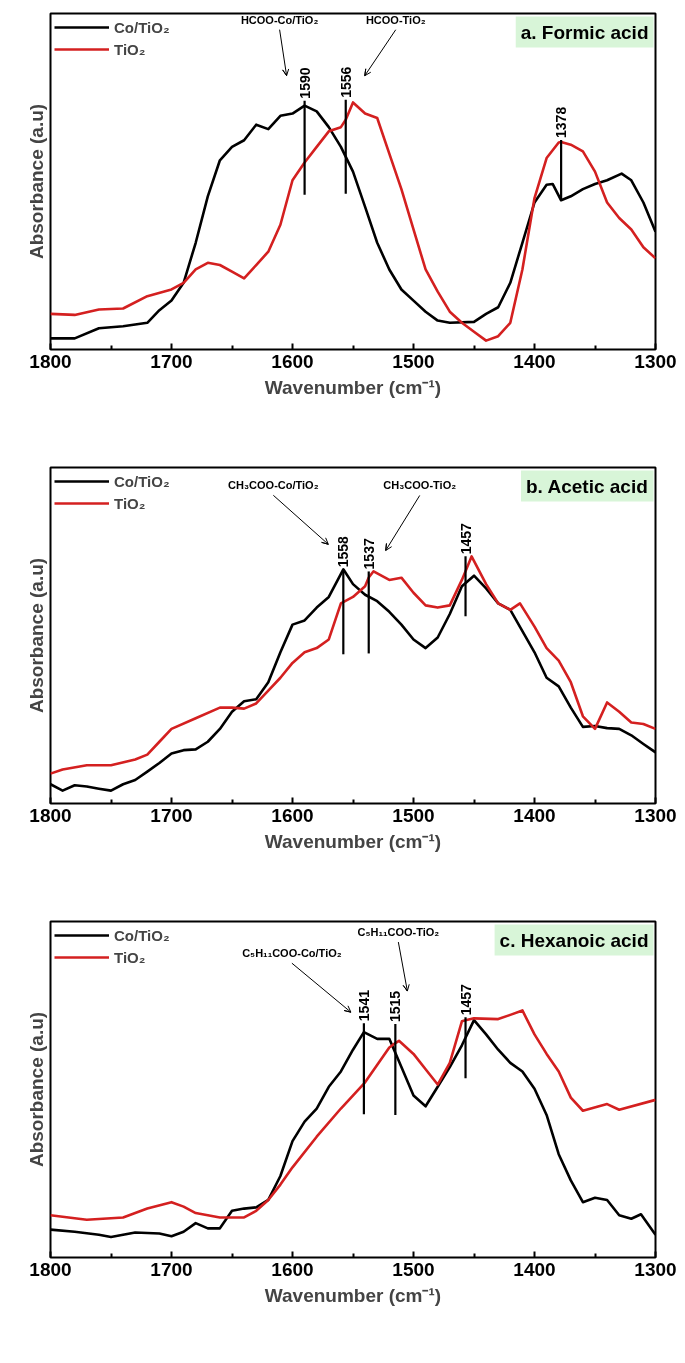 The image size is (685, 1363). Describe the element at coordinates (561, 122) in the screenshot. I see `annotation: 1378` at that location.